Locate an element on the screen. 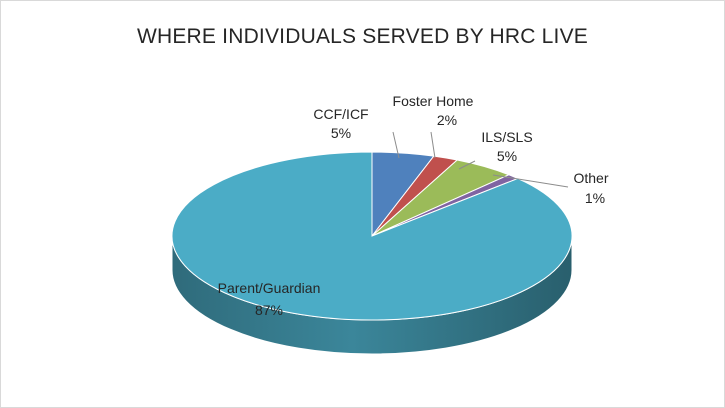  leader-lines is located at coordinates (480, 159).